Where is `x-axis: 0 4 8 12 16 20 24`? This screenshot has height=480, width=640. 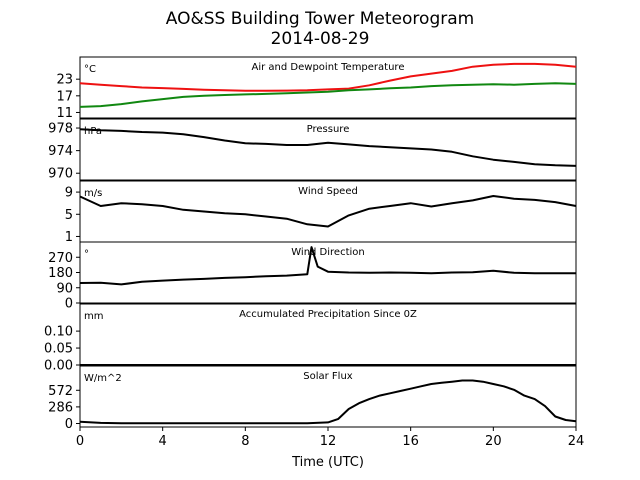 x-axis: 0 4 8 12 16 20 24 is located at coordinates (330, 438).